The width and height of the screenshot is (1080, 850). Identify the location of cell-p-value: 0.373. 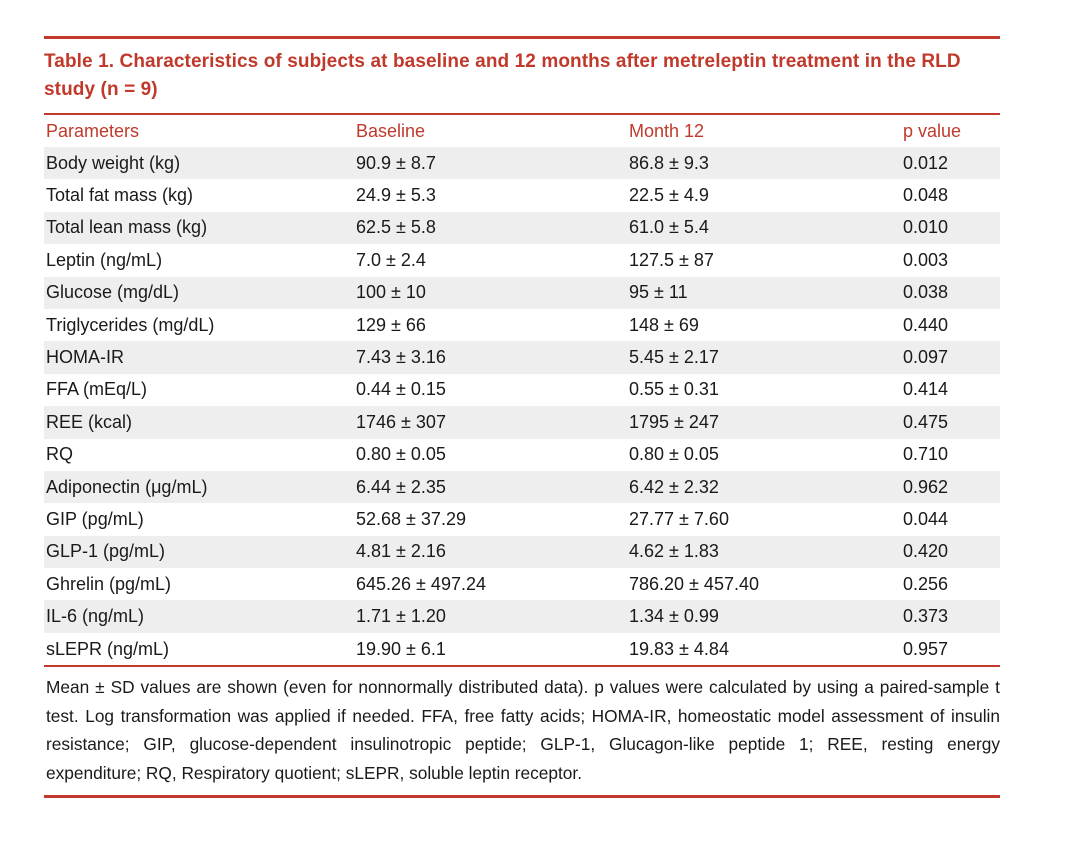
(950, 616).